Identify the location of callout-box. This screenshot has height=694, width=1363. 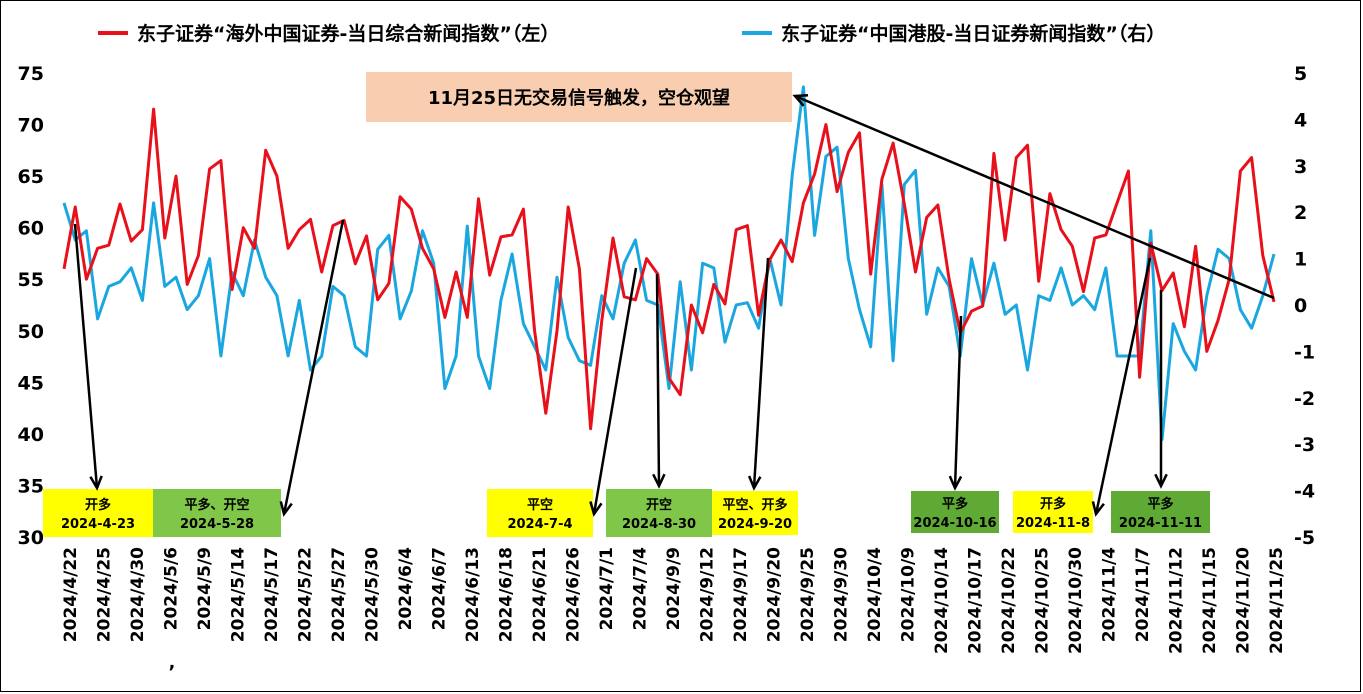
(579, 97).